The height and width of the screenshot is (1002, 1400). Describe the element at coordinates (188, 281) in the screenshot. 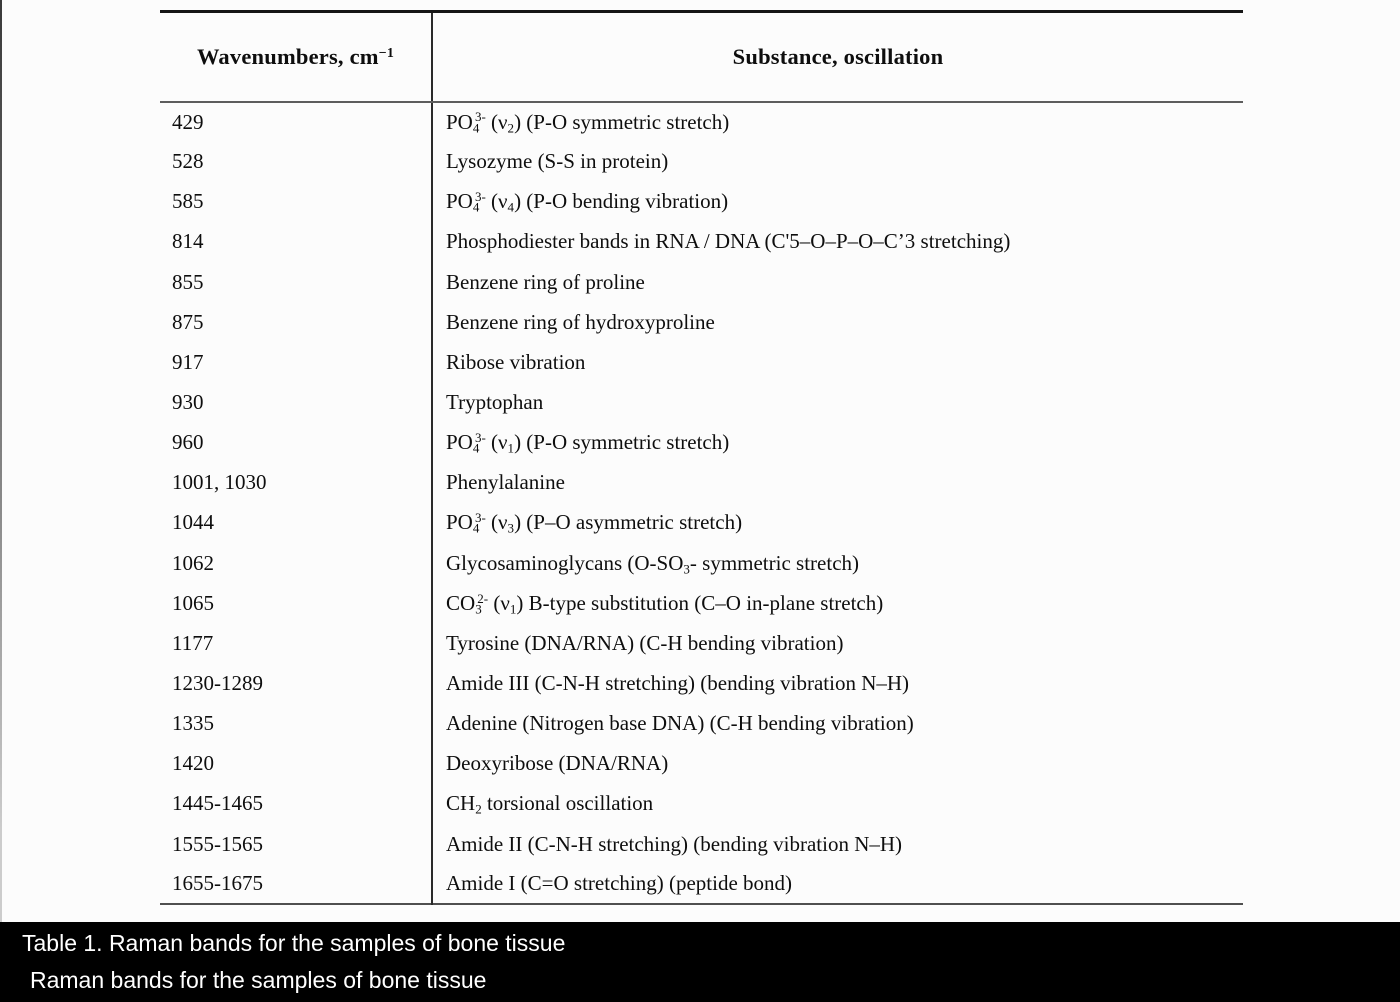

I see `wavenumber-cell: 855` at that location.